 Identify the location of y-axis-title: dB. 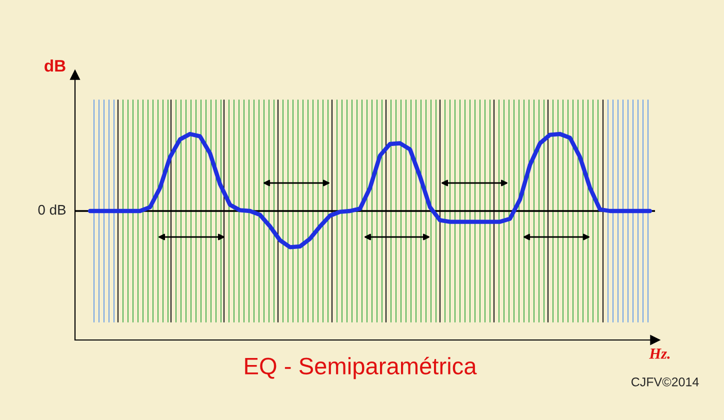
(55, 65).